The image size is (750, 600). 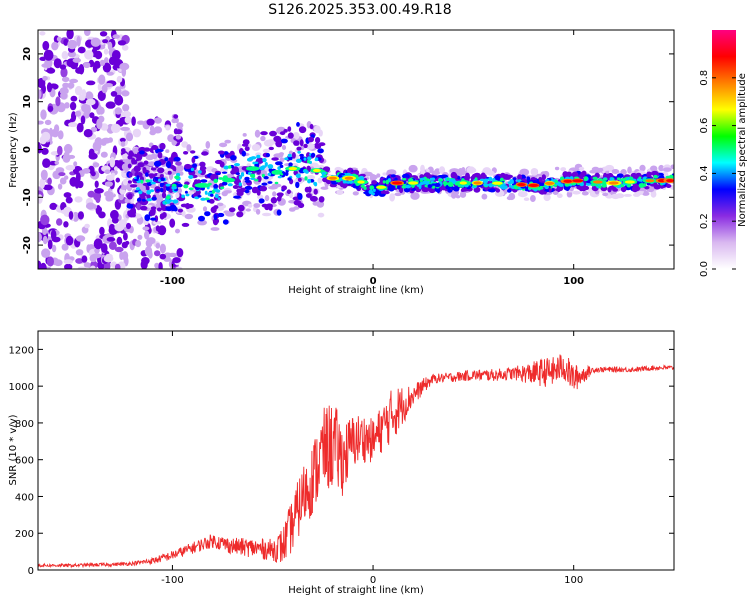 I want to click on snr-y-label: SNR (10 * v/v), so click(x=13, y=449).